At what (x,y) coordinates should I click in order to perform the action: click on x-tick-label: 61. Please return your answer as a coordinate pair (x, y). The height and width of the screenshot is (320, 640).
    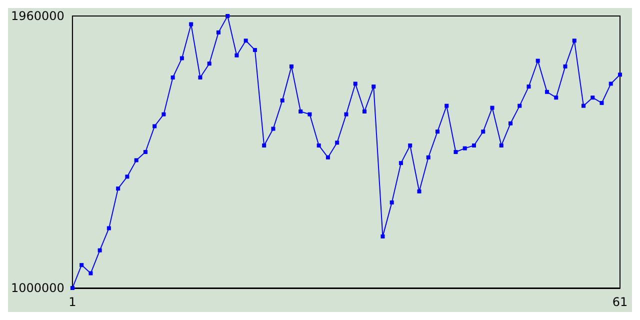
    Looking at the image, I should click on (620, 302).